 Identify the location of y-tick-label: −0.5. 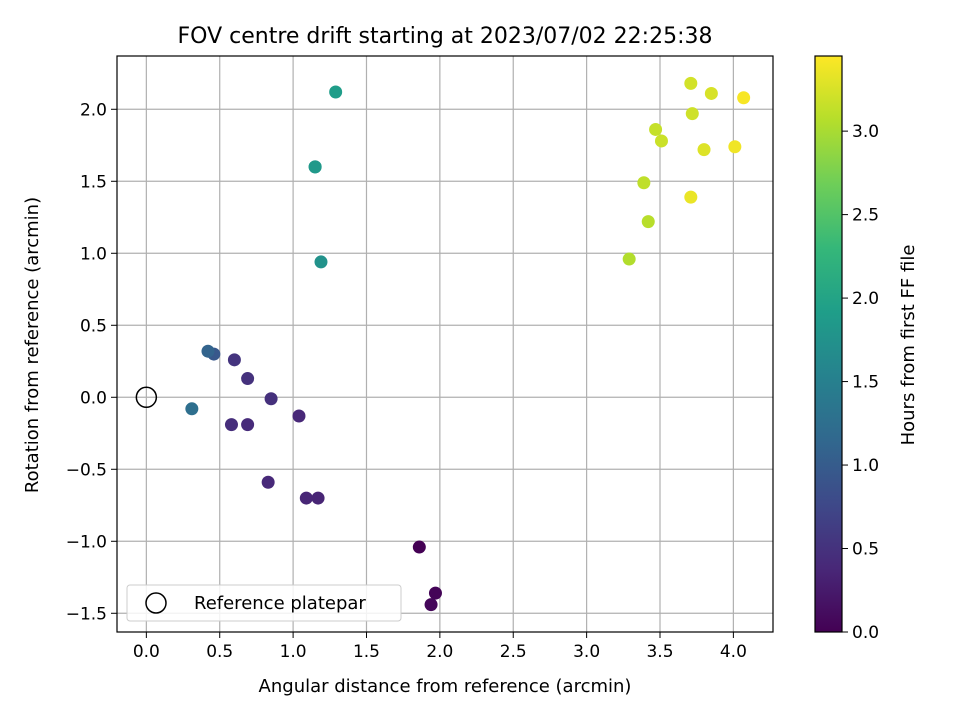
(86, 470).